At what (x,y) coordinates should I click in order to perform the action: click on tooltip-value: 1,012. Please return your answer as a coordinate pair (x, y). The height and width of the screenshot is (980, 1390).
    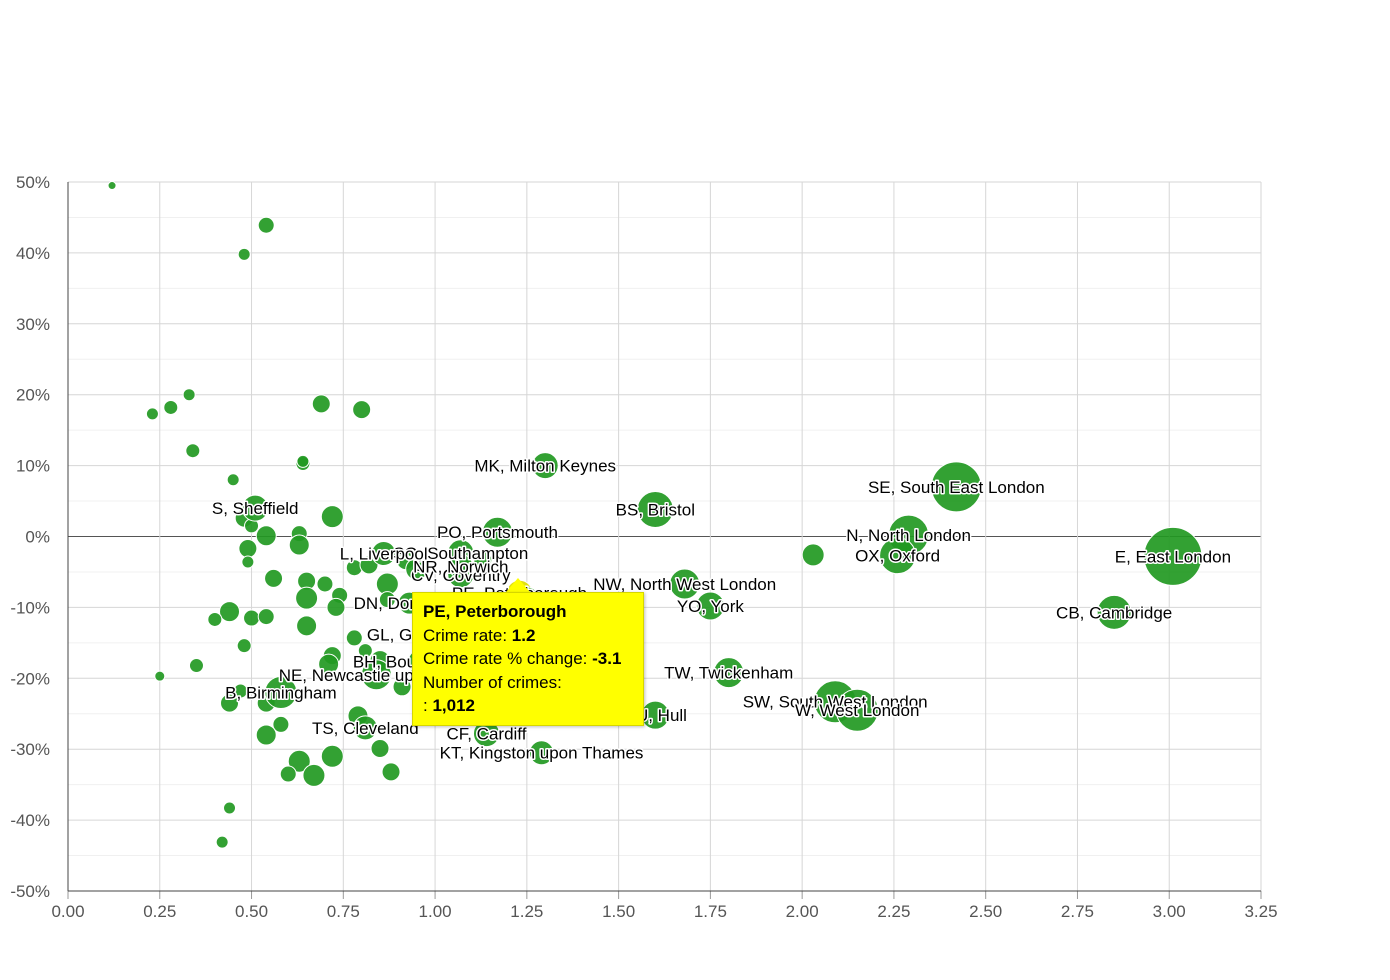
    Looking at the image, I should click on (453, 705).